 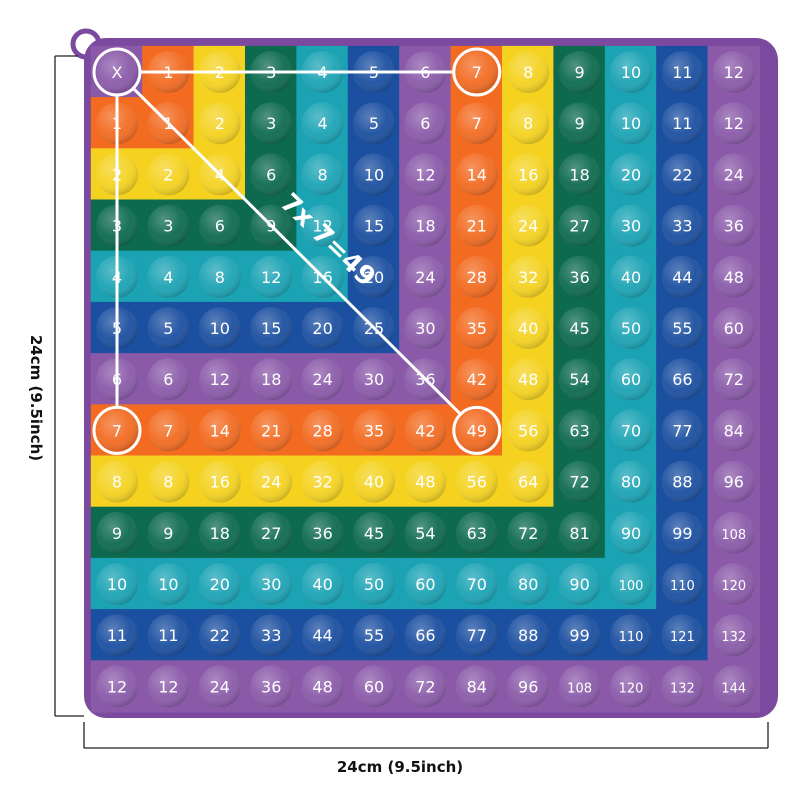 What do you see at coordinates (682, 482) in the screenshot?
I see `bubble-number: 88` at bounding box center [682, 482].